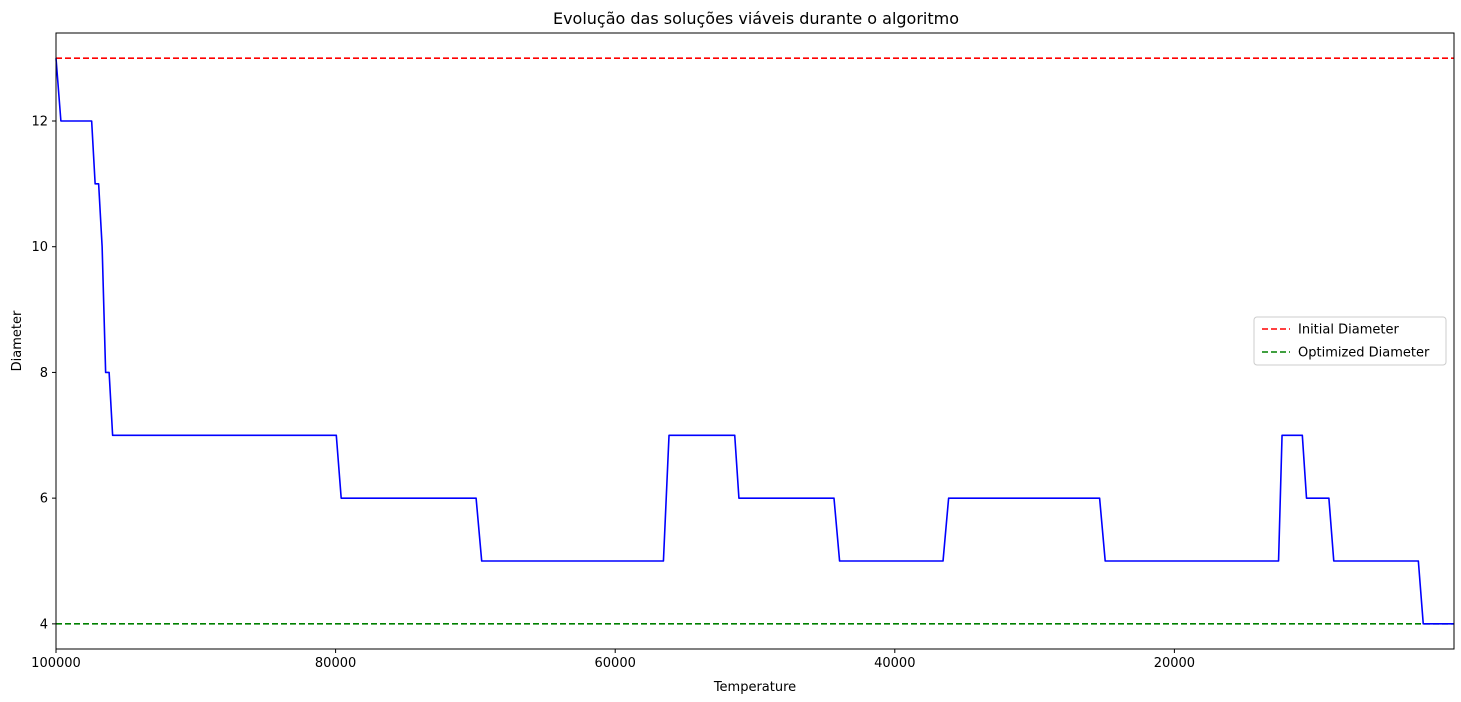 The height and width of the screenshot is (702, 1461). What do you see at coordinates (44, 624) in the screenshot?
I see `y-tick-label-0: 4` at bounding box center [44, 624].